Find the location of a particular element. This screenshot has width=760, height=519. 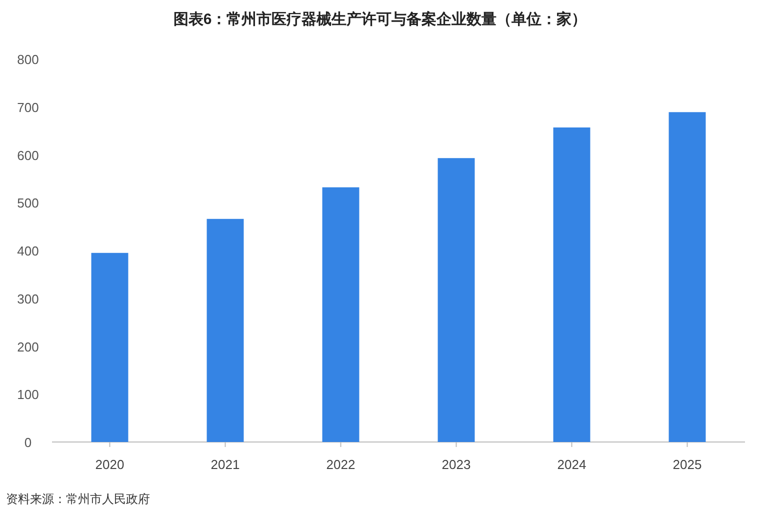

y-tick-label: 600 is located at coordinates (28, 155).